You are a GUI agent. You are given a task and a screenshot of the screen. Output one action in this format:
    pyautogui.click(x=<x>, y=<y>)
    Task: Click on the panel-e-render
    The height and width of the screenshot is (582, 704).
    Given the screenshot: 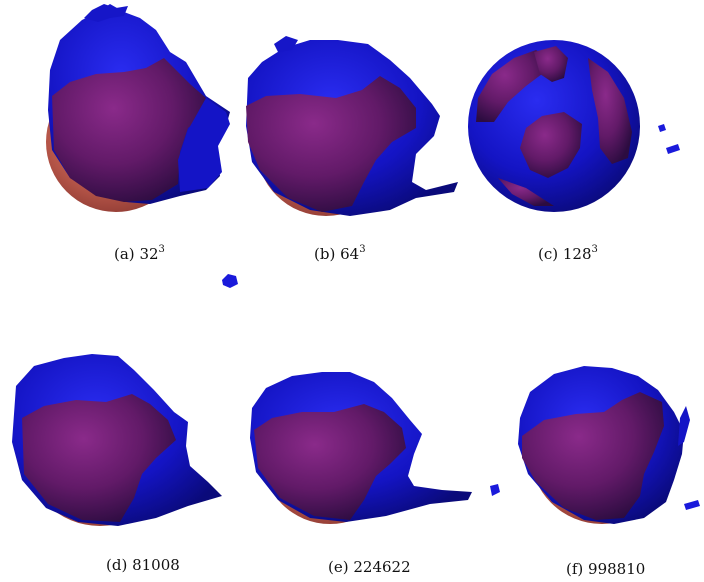 What is the action you would take?
    pyautogui.click(x=375, y=448)
    